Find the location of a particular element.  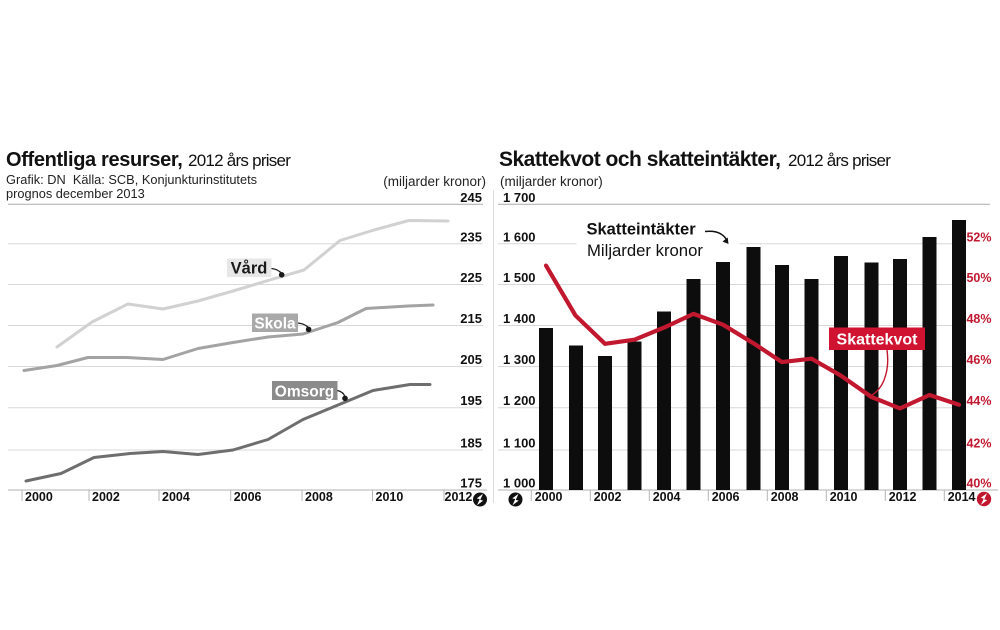

svg-text: prognos december 2013 is located at coordinates (75, 193).